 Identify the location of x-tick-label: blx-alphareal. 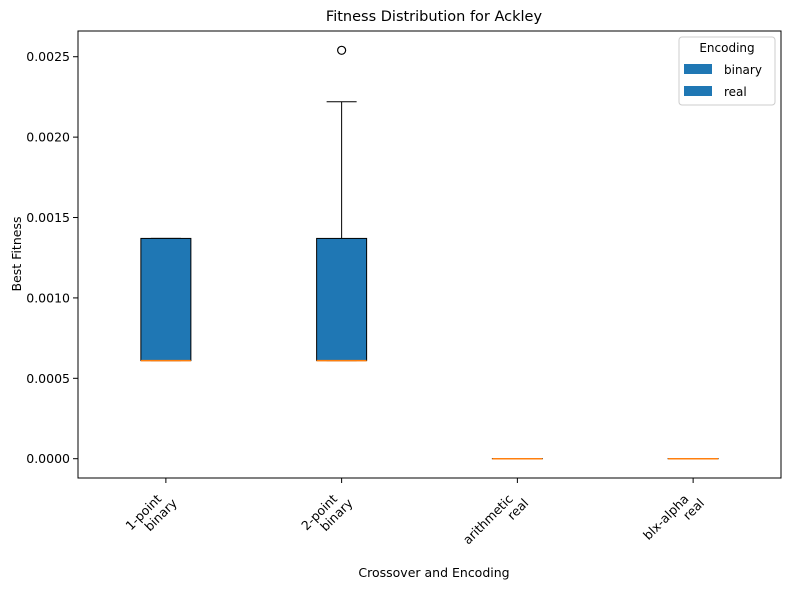
(673, 519).